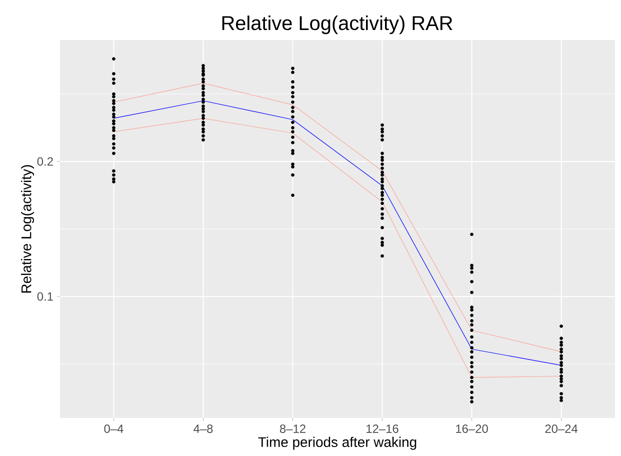 This screenshot has height=456, width=621. What do you see at coordinates (114, 428) in the screenshot?
I see `x-tick-label: 0–4` at bounding box center [114, 428].